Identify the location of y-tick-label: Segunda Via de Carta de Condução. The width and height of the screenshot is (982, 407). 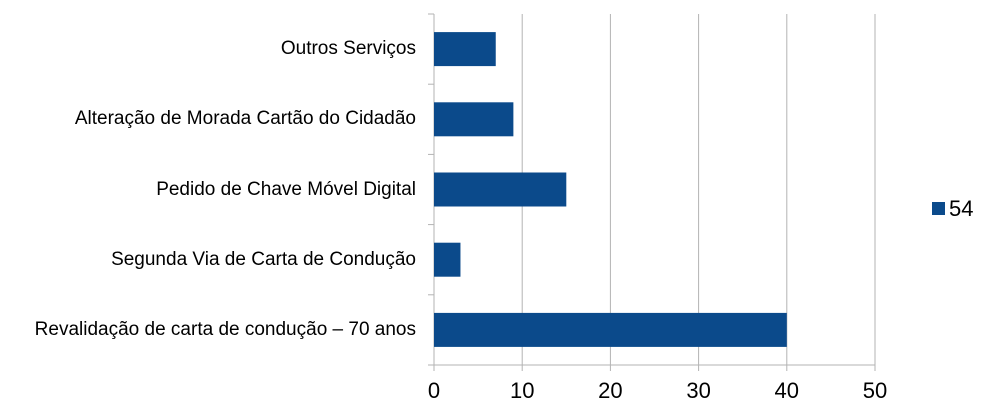
(263, 259).